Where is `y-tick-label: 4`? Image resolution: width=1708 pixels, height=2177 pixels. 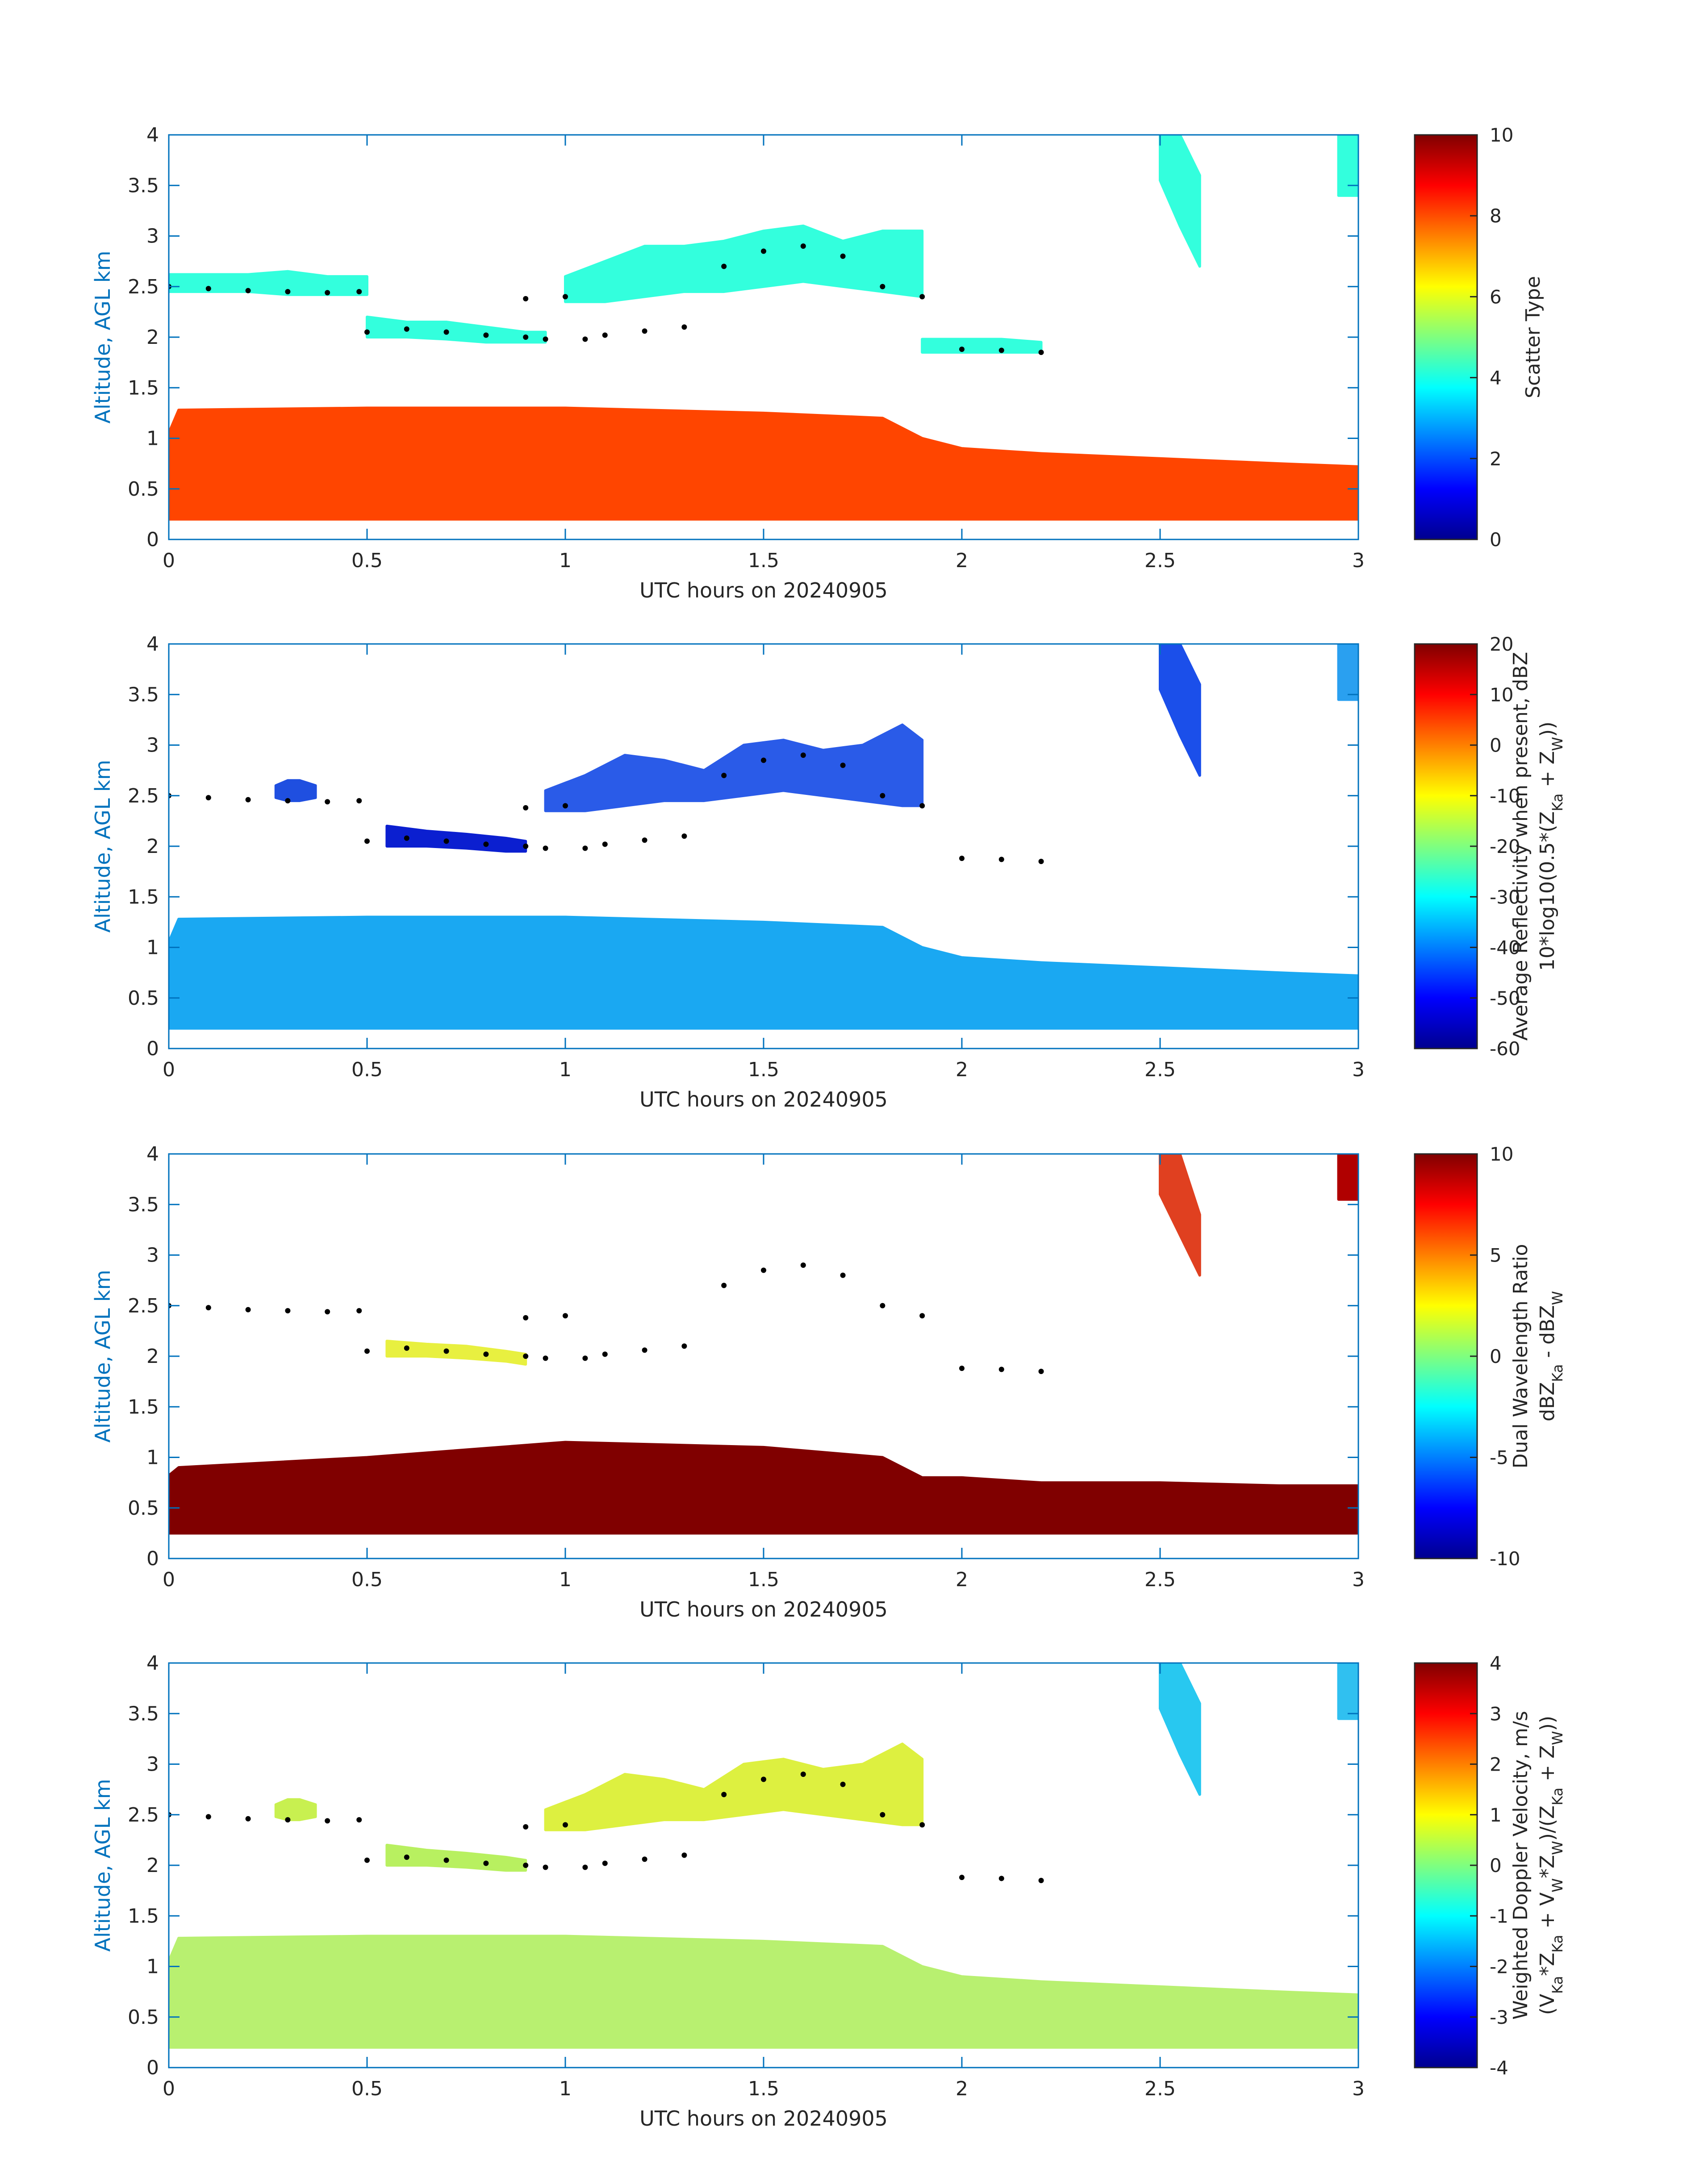 y-tick-label: 4 is located at coordinates (152, 135).